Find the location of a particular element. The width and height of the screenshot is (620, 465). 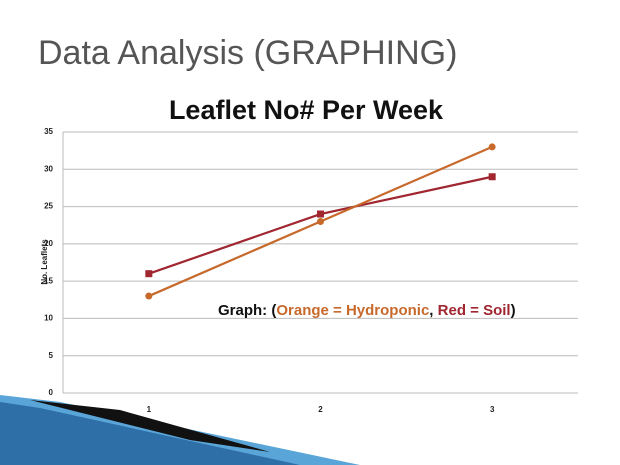

y-tick-label: 0 is located at coordinates (51, 392).